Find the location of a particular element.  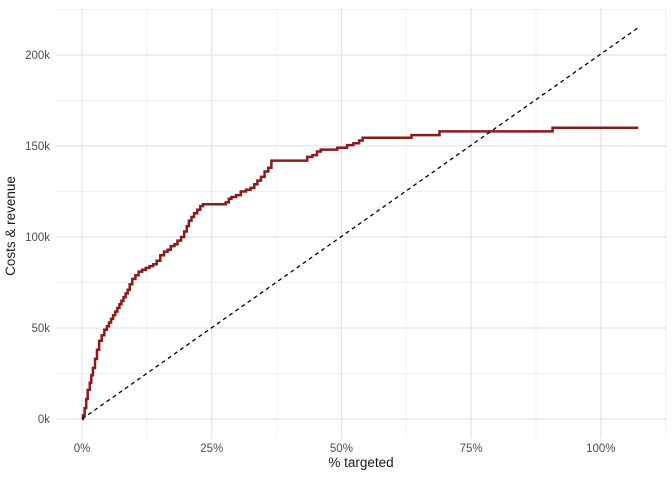

y-tick-label: 0k is located at coordinates (44, 420).